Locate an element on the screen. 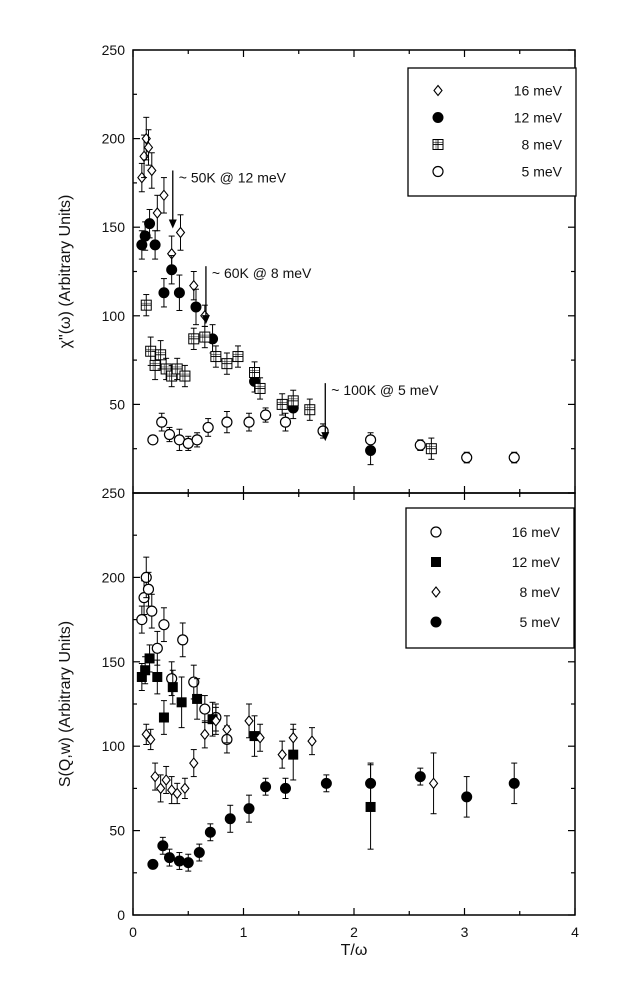 This screenshot has height=1005, width=623. series-16-meV is located at coordinates (173, 221).